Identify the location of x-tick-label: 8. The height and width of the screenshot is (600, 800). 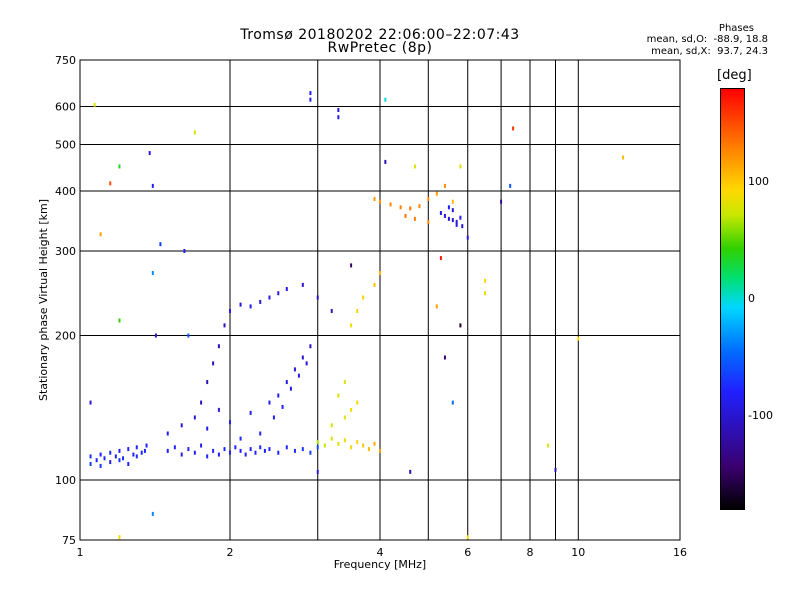
(530, 552).